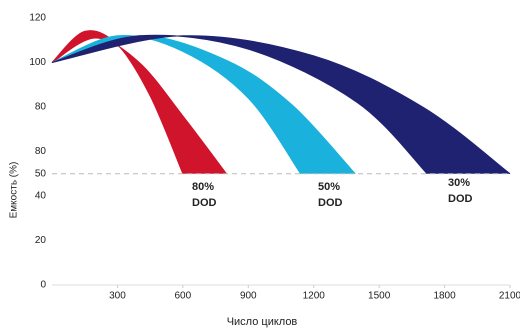 This screenshot has height=332, width=520. What do you see at coordinates (41, 196) in the screenshot?
I see `y-tick-label: 40` at bounding box center [41, 196].